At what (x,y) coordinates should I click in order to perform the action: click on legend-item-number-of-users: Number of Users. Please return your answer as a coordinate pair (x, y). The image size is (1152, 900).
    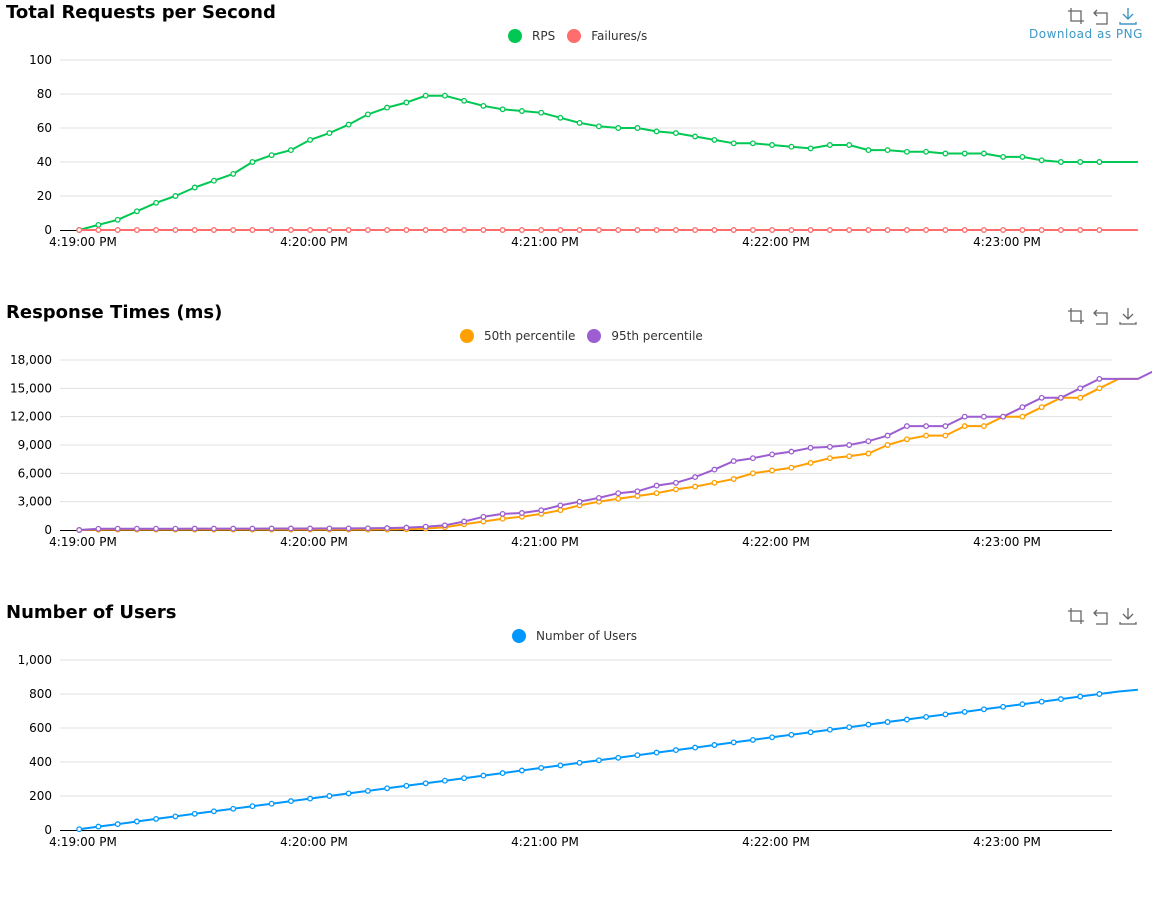
    Looking at the image, I should click on (574, 636).